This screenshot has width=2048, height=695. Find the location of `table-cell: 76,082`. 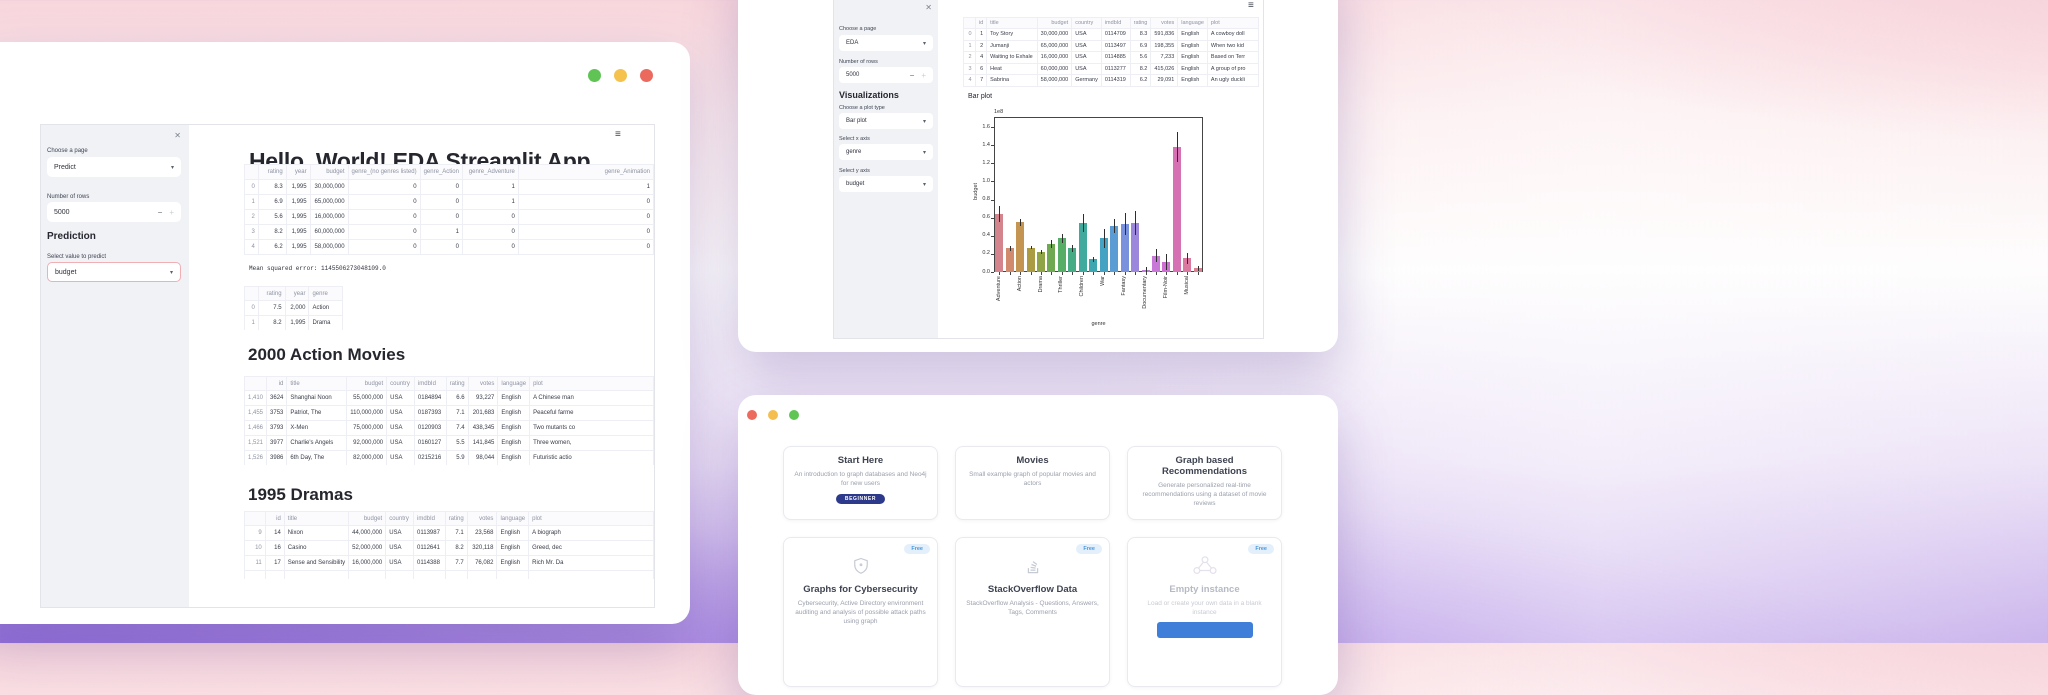

table-cell: 76,082 is located at coordinates (482, 563).